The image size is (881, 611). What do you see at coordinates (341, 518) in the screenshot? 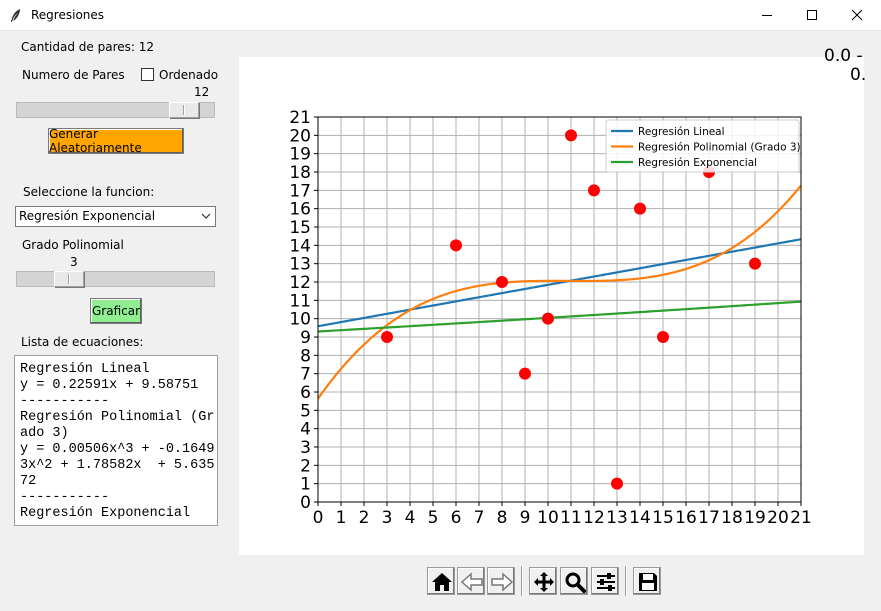
I see `x-tick-label: 1` at bounding box center [341, 518].